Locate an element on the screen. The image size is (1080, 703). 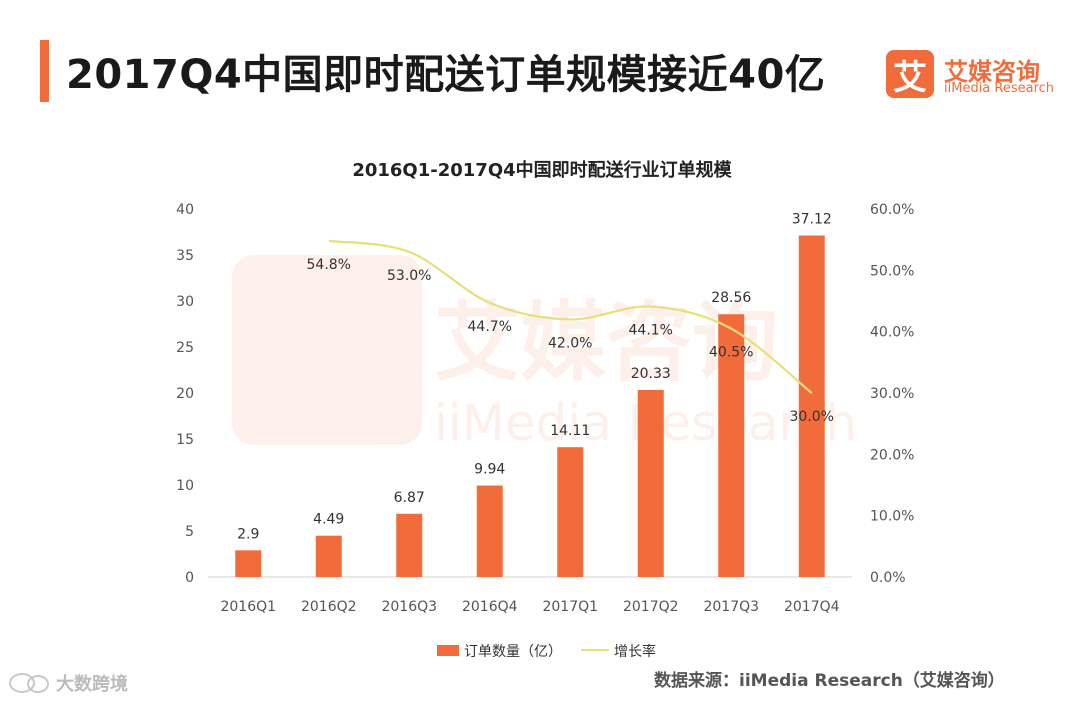
growth-rate-label: 44.7% is located at coordinates (490, 327).